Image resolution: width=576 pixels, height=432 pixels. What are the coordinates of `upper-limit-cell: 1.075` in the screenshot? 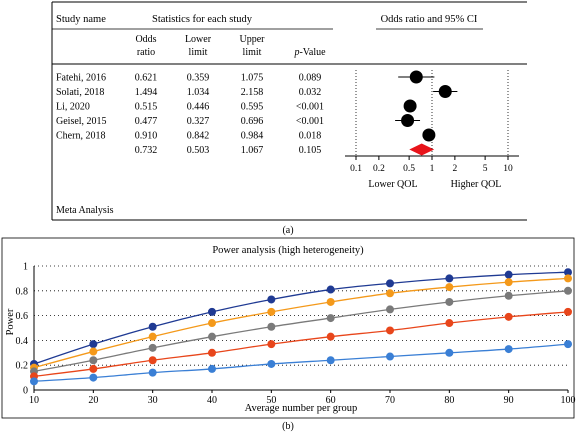 It's located at (252, 78).